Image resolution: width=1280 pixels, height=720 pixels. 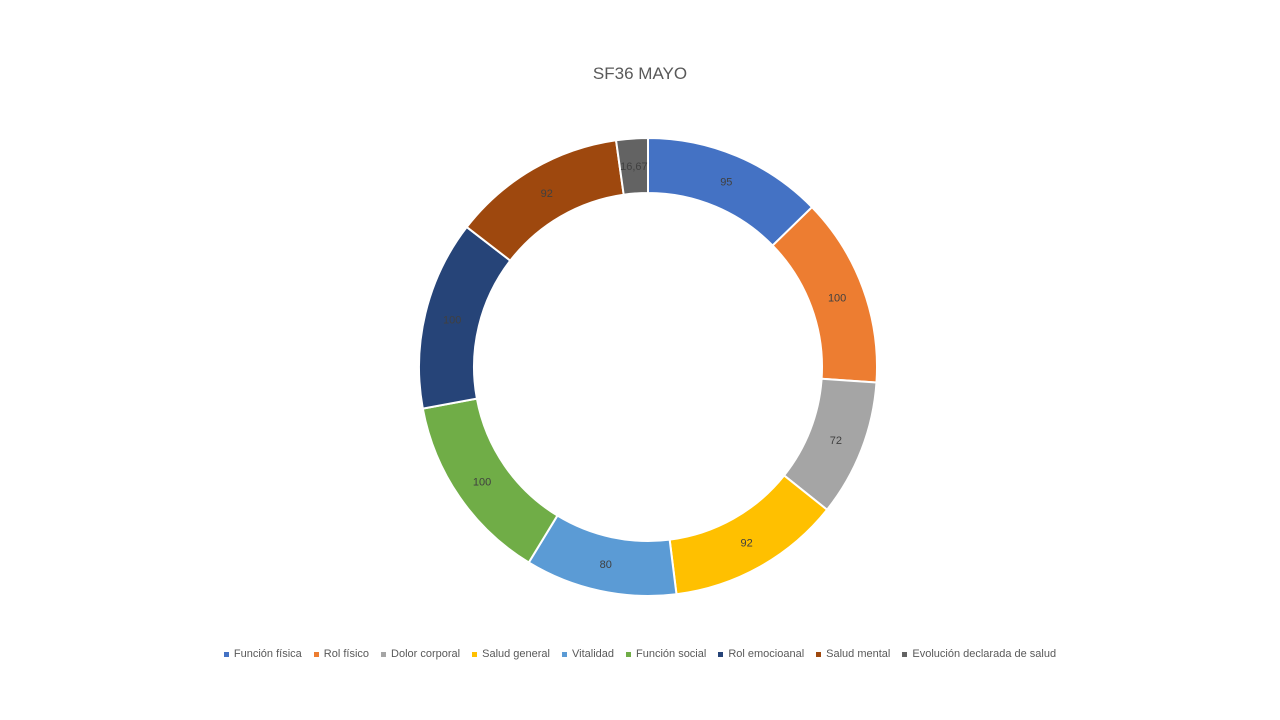 I want to click on data-label-3: 72, so click(x=836, y=441).